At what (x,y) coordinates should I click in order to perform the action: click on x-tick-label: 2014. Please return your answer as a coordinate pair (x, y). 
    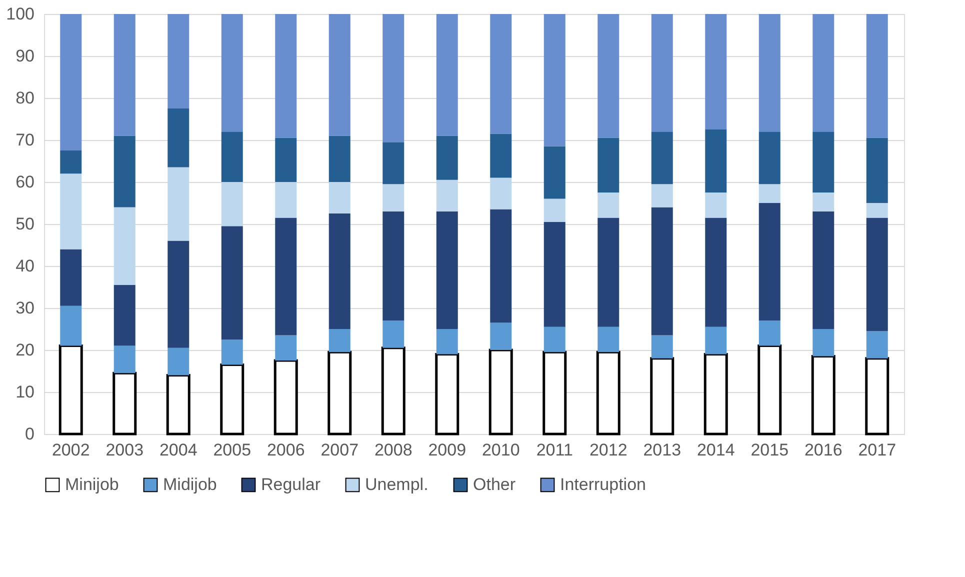
    Looking at the image, I should click on (715, 450).